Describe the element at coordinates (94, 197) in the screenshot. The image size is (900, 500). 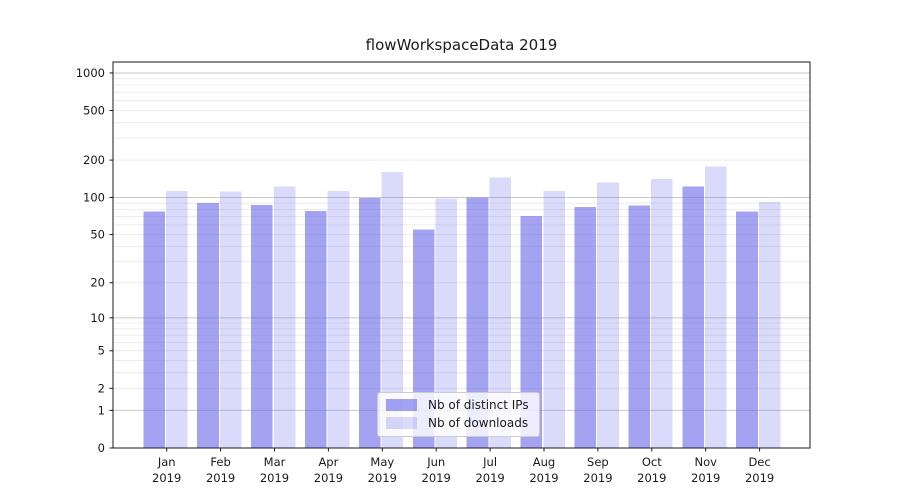
I see `y-tick-label: 100` at that location.